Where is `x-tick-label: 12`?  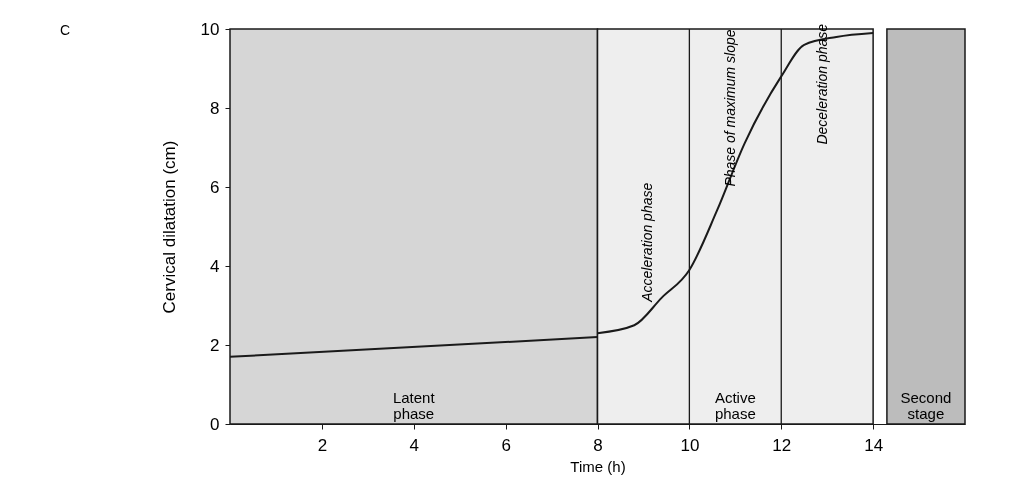 x-tick-label: 12 is located at coordinates (782, 445).